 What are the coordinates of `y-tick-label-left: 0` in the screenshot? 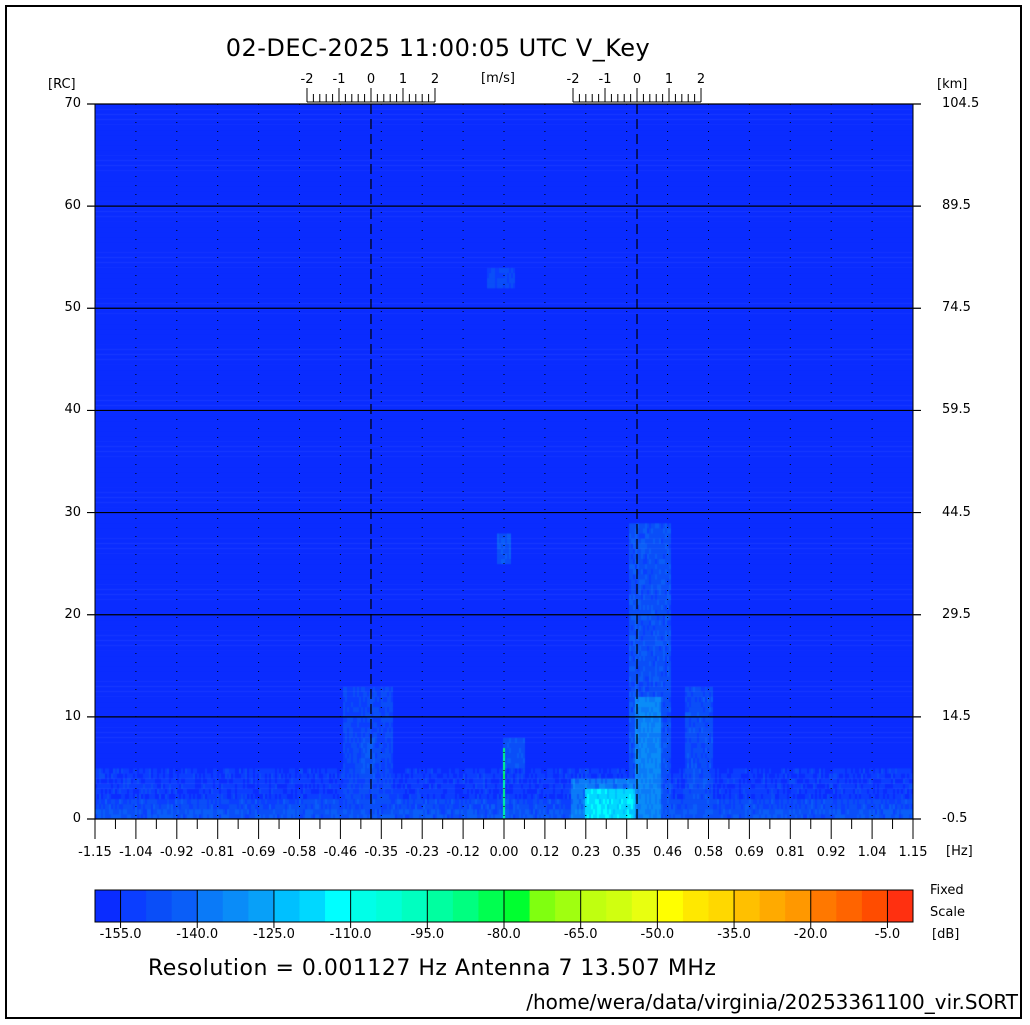 It's located at (76, 818).